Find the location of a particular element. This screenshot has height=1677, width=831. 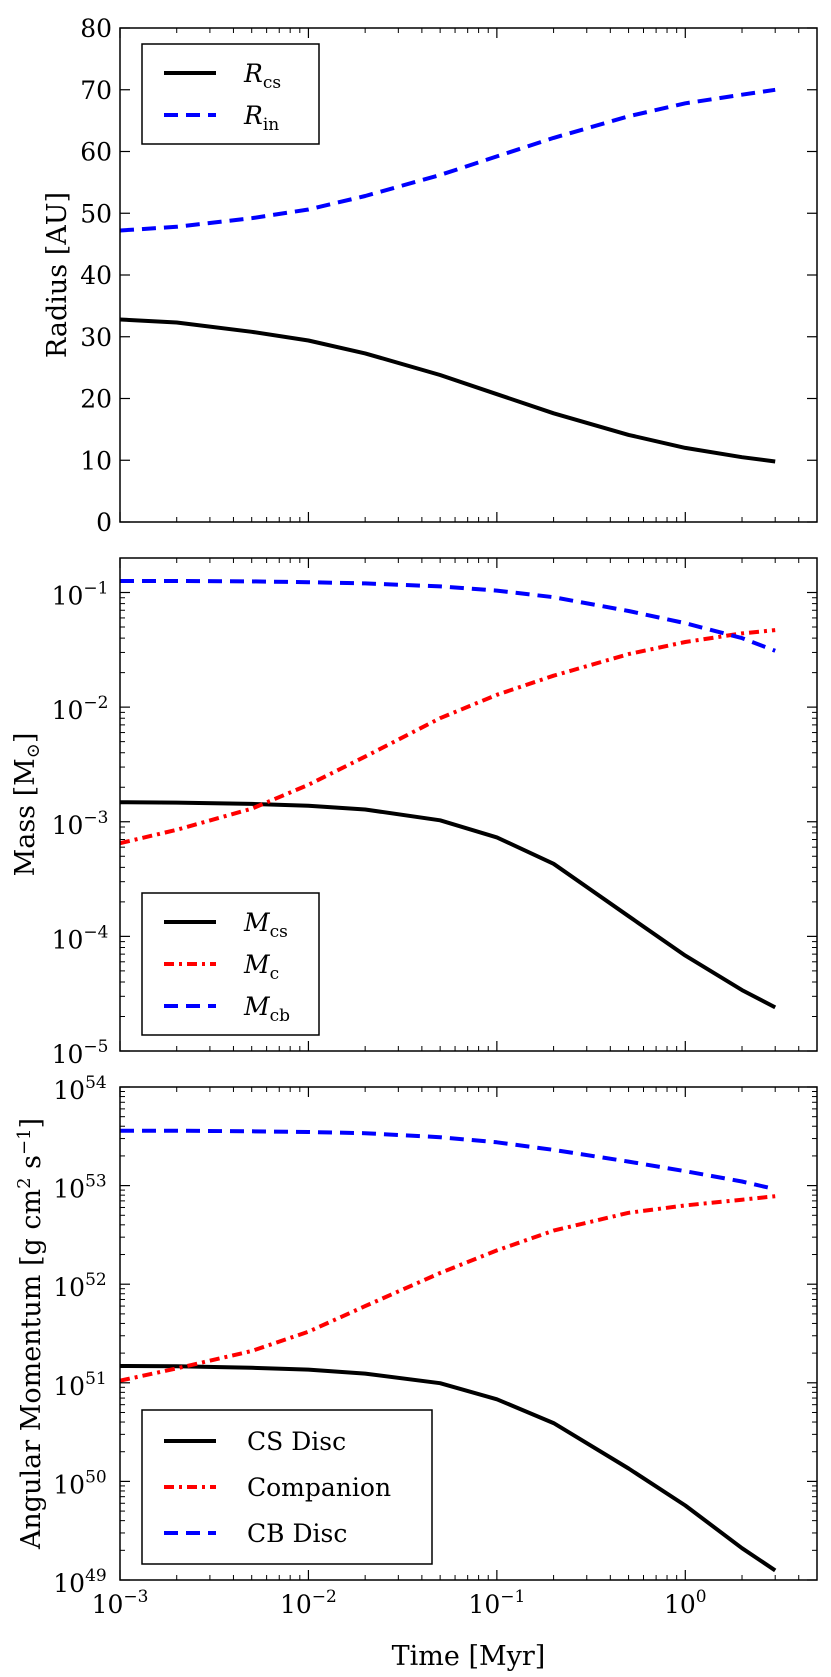

x-tick-label: 10⁻¹ is located at coordinates (496, 1603).